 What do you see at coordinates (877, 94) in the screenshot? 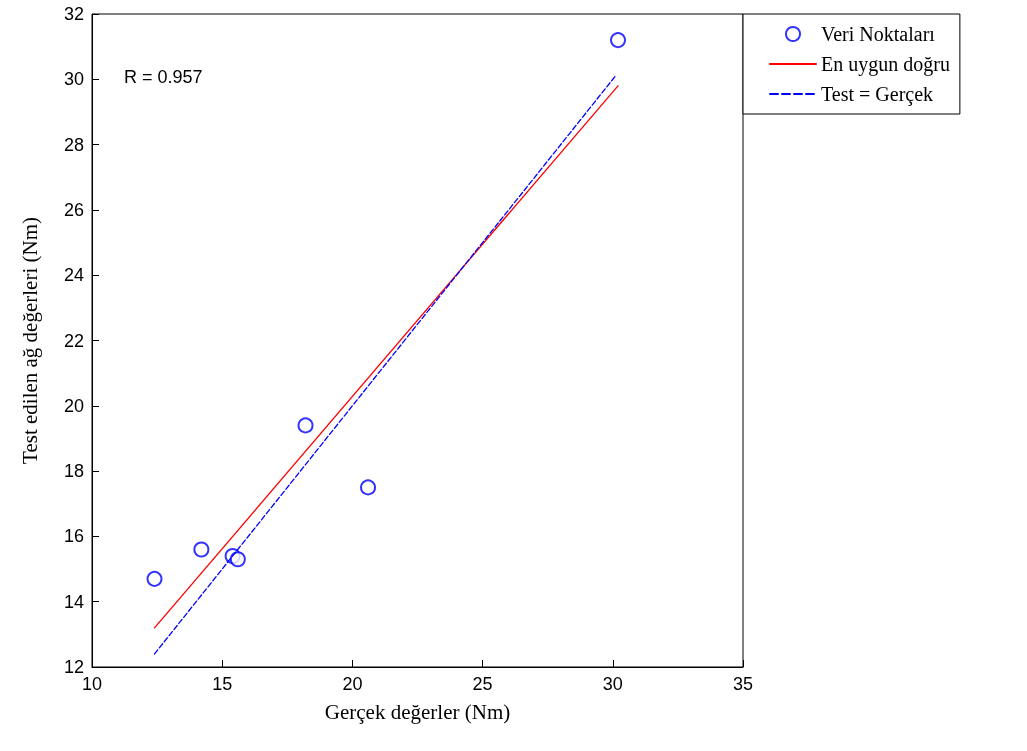
I see `legend-label: Test = Gerçek` at bounding box center [877, 94].